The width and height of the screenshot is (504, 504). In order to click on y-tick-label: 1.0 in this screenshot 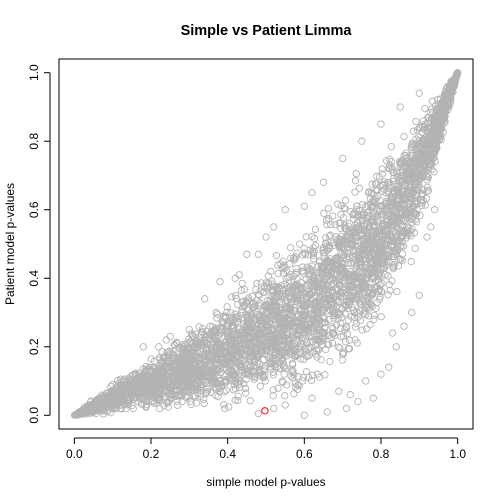, I will do `click(34, 72)`.